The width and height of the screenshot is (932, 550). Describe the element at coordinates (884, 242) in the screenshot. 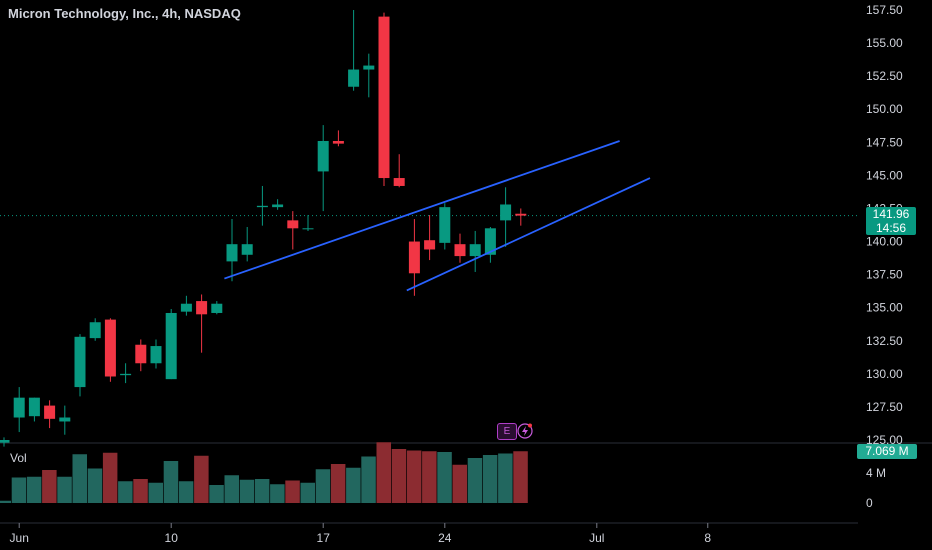

I see `y-axis-tick-label: 140.00` at that location.